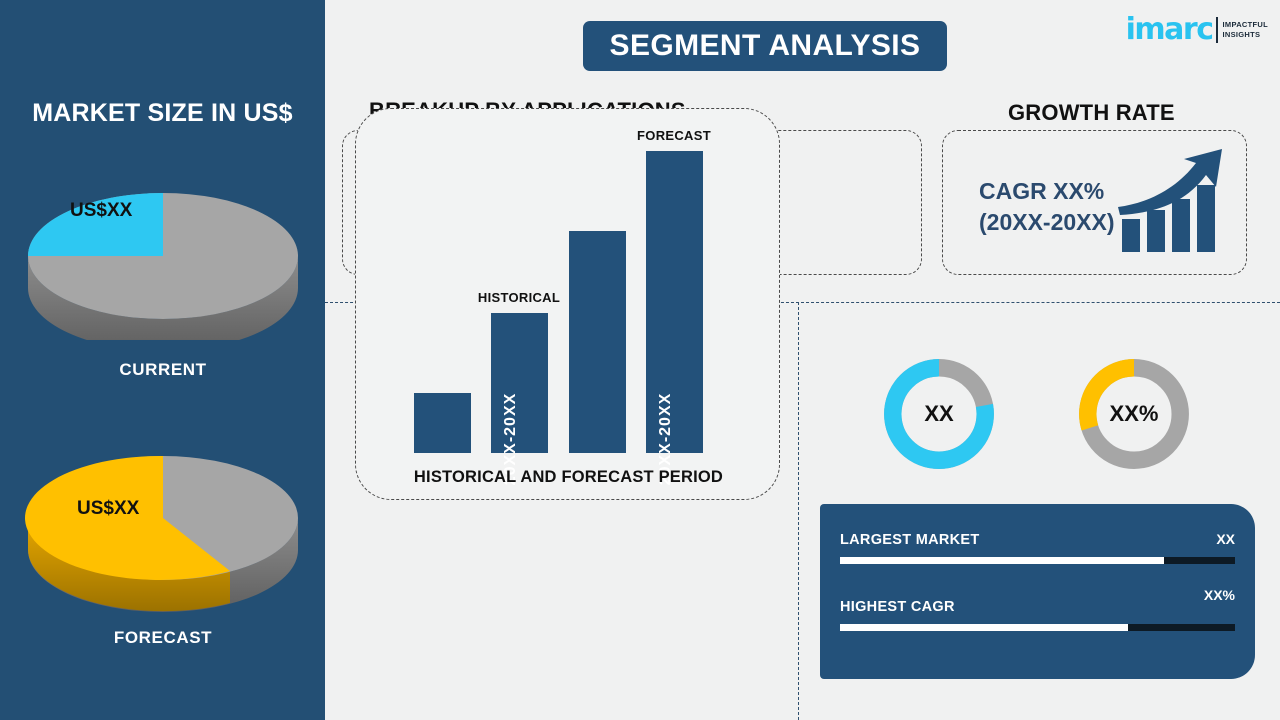 The height and width of the screenshot is (720, 1280). What do you see at coordinates (1047, 207) in the screenshot?
I see `growth-cagr-text: CAGR XX% (20XX-20XX)` at bounding box center [1047, 207].